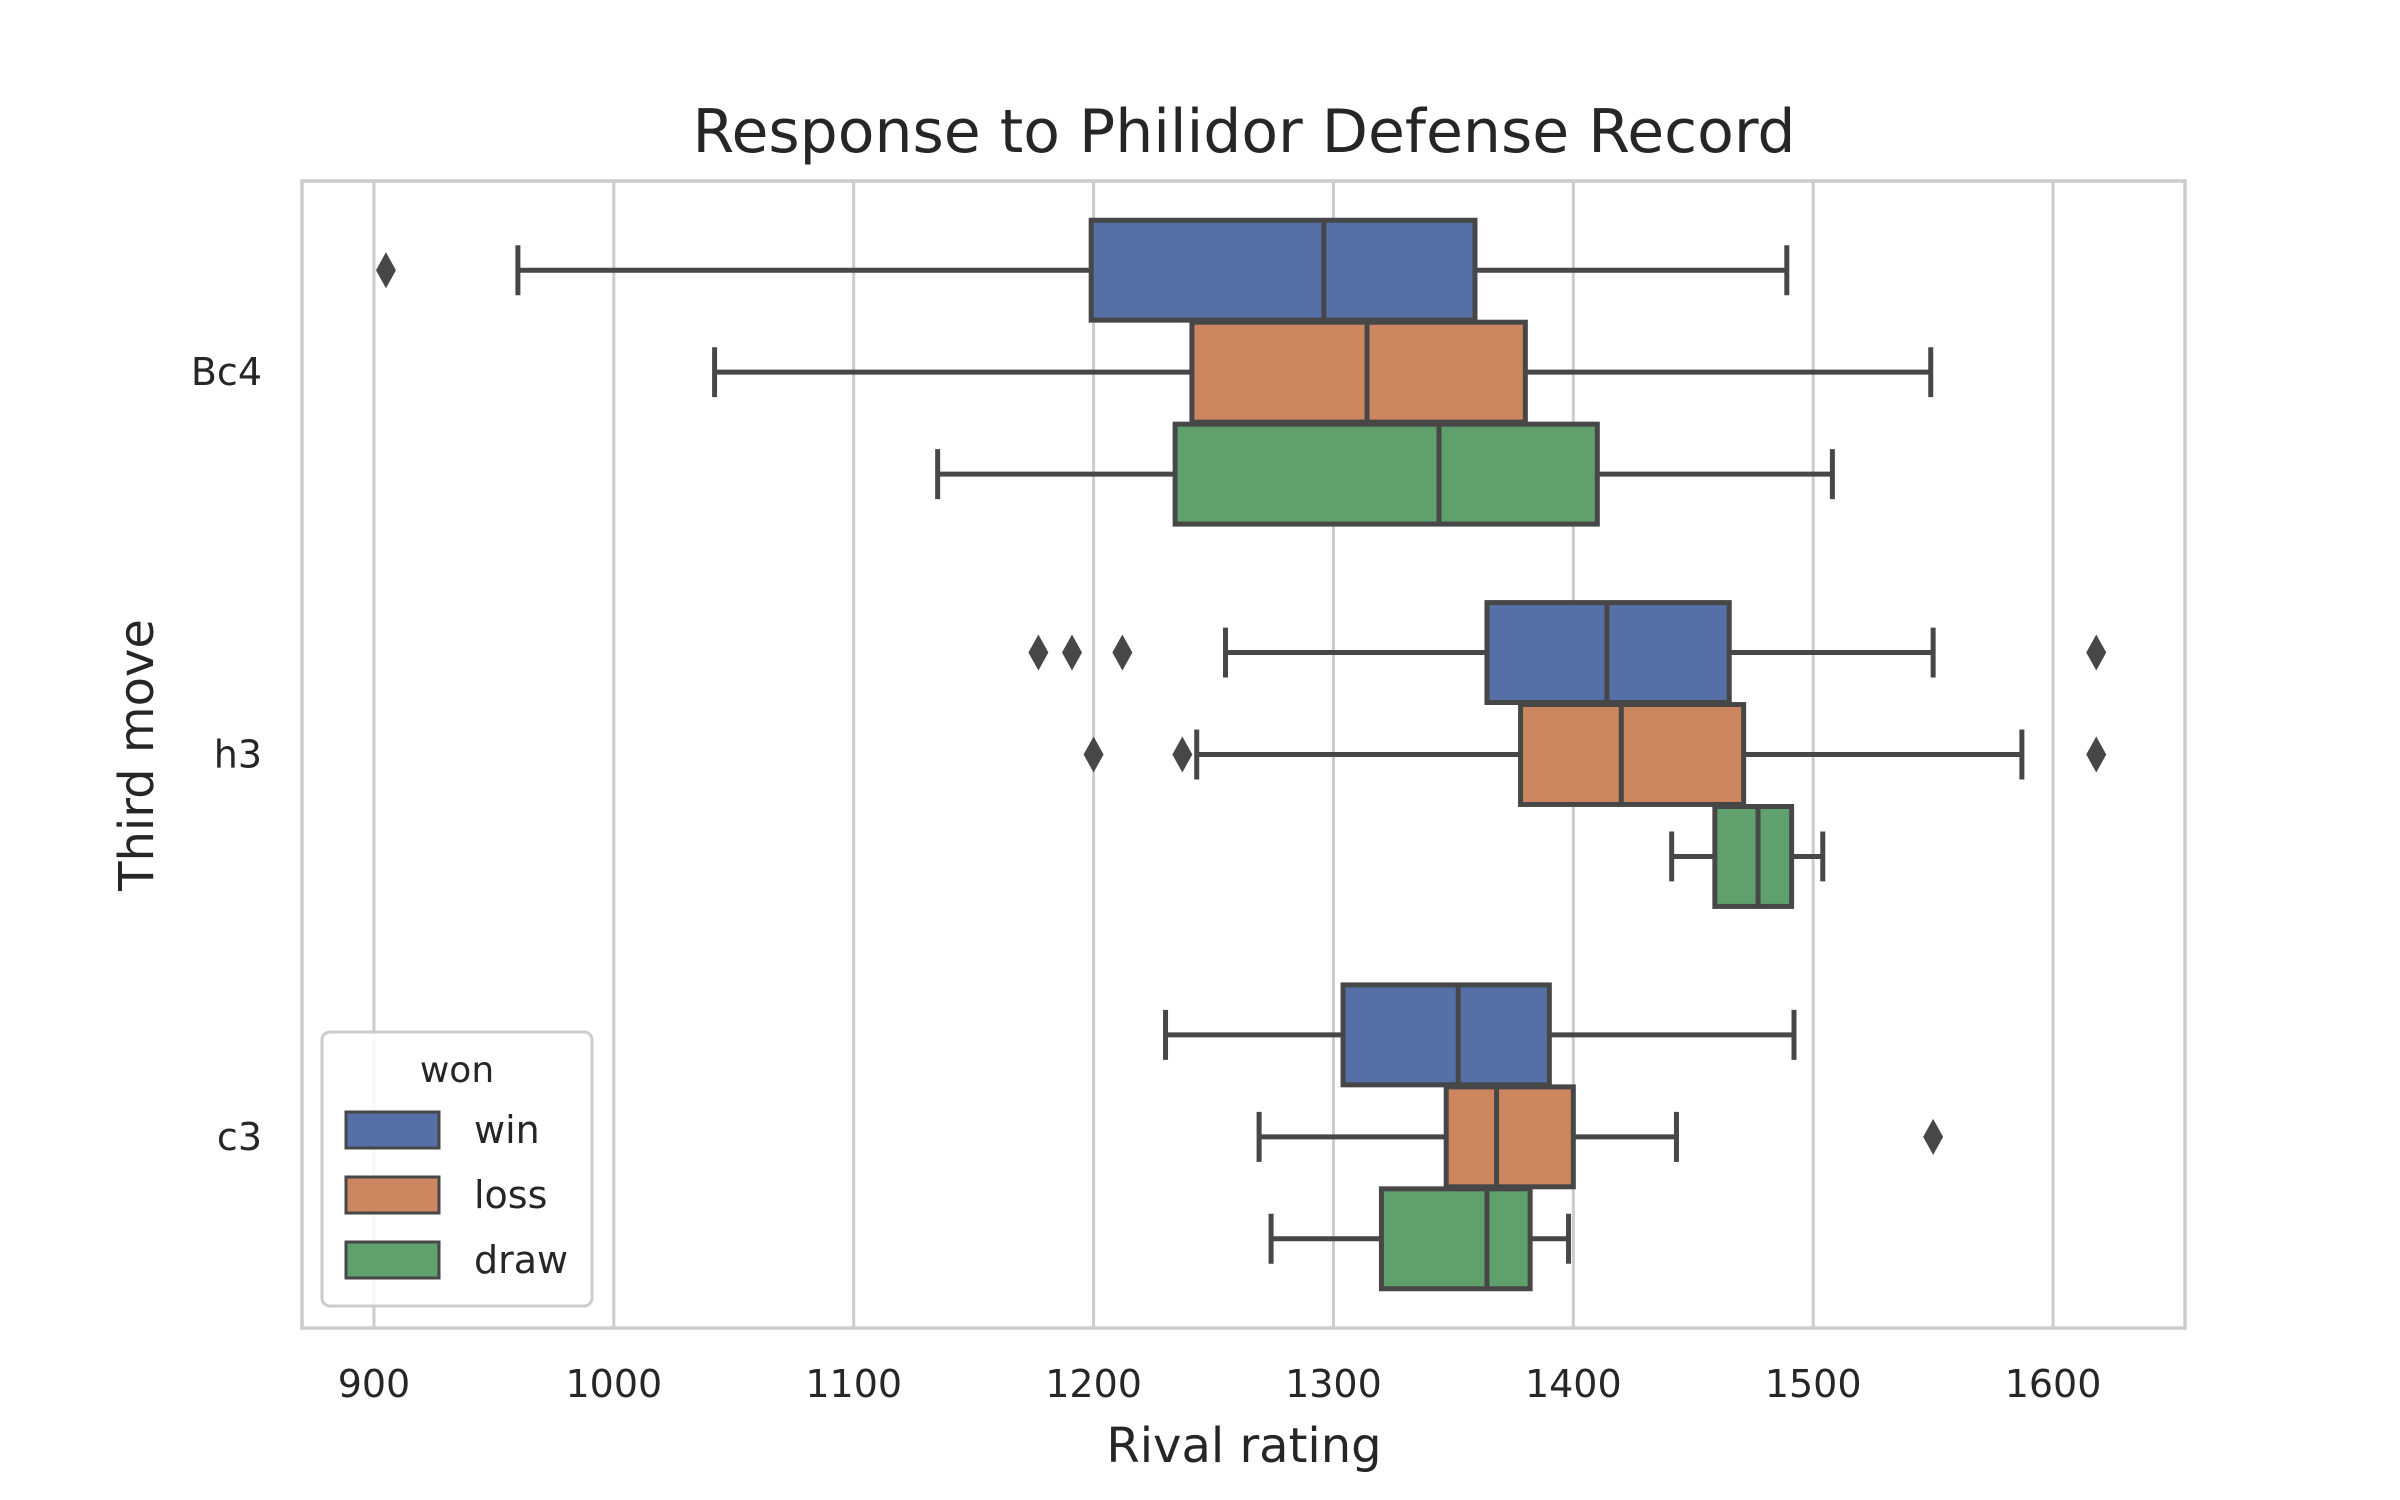  What do you see at coordinates (1093, 1384) in the screenshot?
I see `x-tick-label-1200: 1200` at bounding box center [1093, 1384].